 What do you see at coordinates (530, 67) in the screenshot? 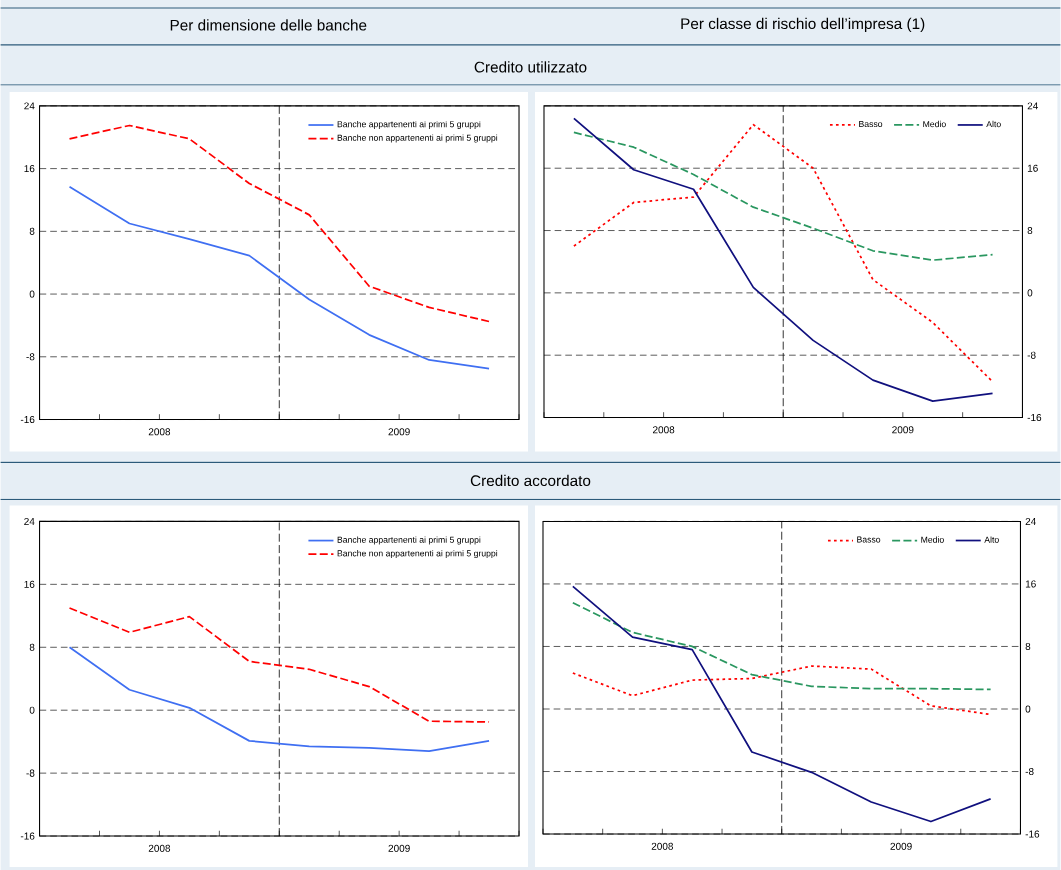
I see `chart-subtitle: Credito utilizzato` at bounding box center [530, 67].